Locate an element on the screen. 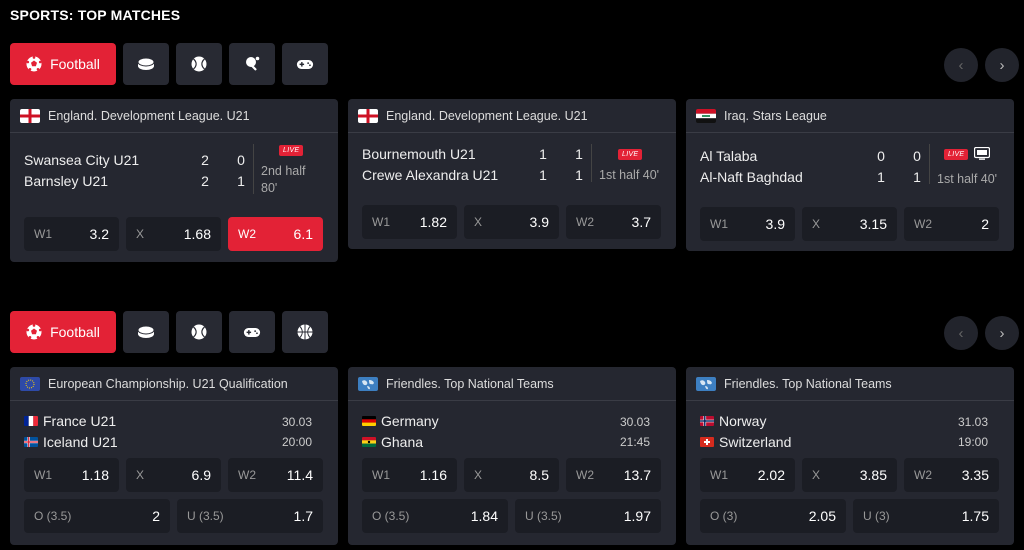 The width and height of the screenshot is (1024, 550). odds-row: W1 1.16 X 8.5 W2 13.7 is located at coordinates (511, 475).